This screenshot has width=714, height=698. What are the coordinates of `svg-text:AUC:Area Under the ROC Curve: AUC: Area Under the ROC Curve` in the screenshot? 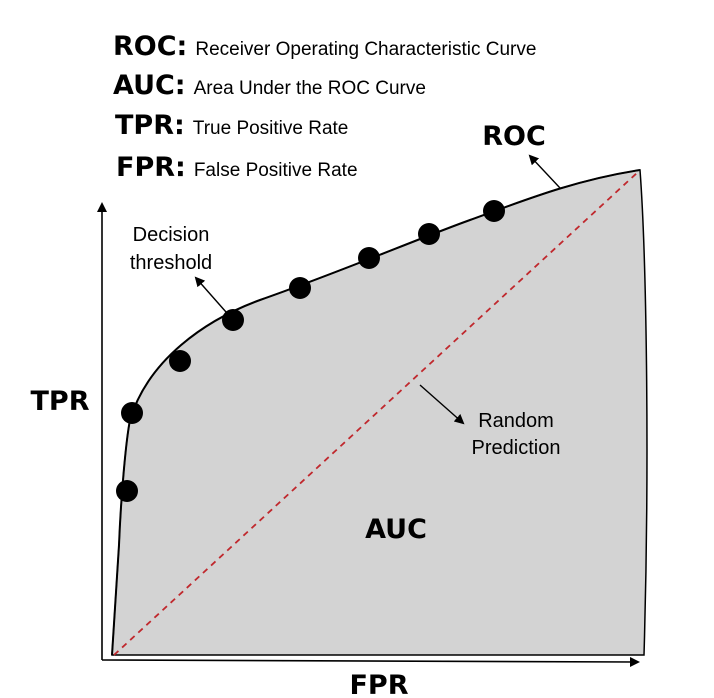 It's located at (269, 85).